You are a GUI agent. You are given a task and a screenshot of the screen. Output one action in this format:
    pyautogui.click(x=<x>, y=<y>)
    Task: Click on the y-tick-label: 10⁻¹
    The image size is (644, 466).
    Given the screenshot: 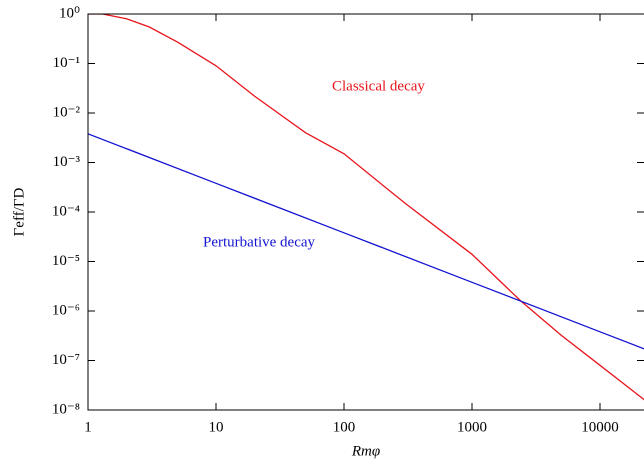 What is the action you would take?
    pyautogui.click(x=66, y=63)
    